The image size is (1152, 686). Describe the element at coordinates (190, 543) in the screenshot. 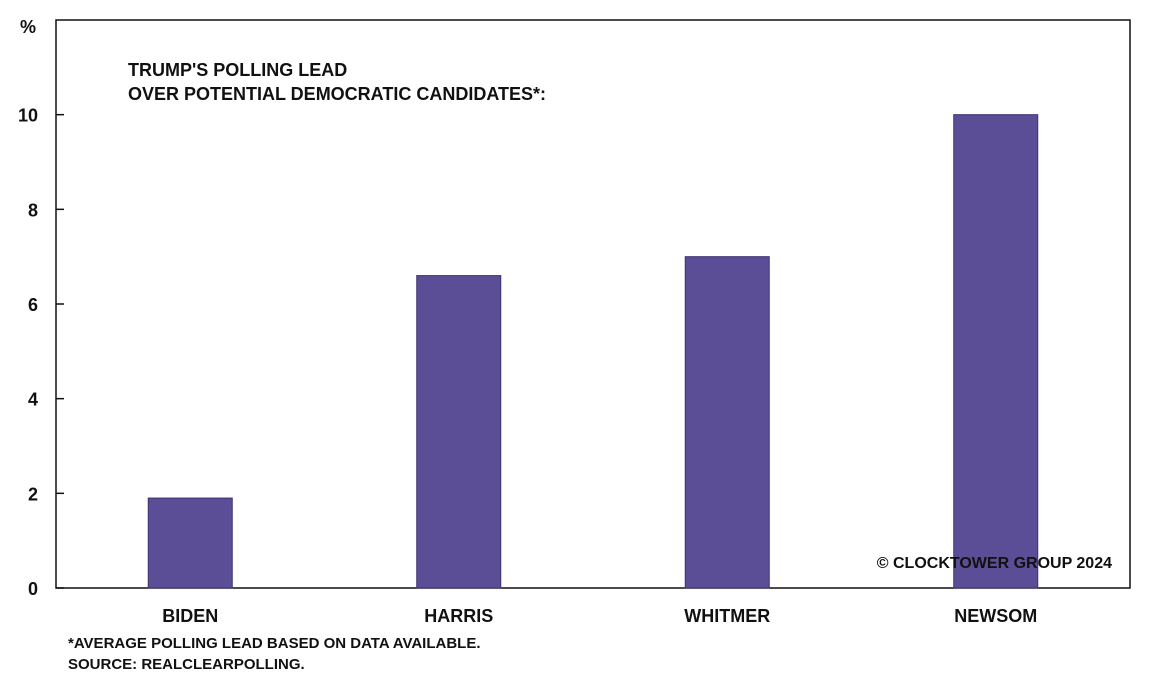

I see `bar-biden` at that location.